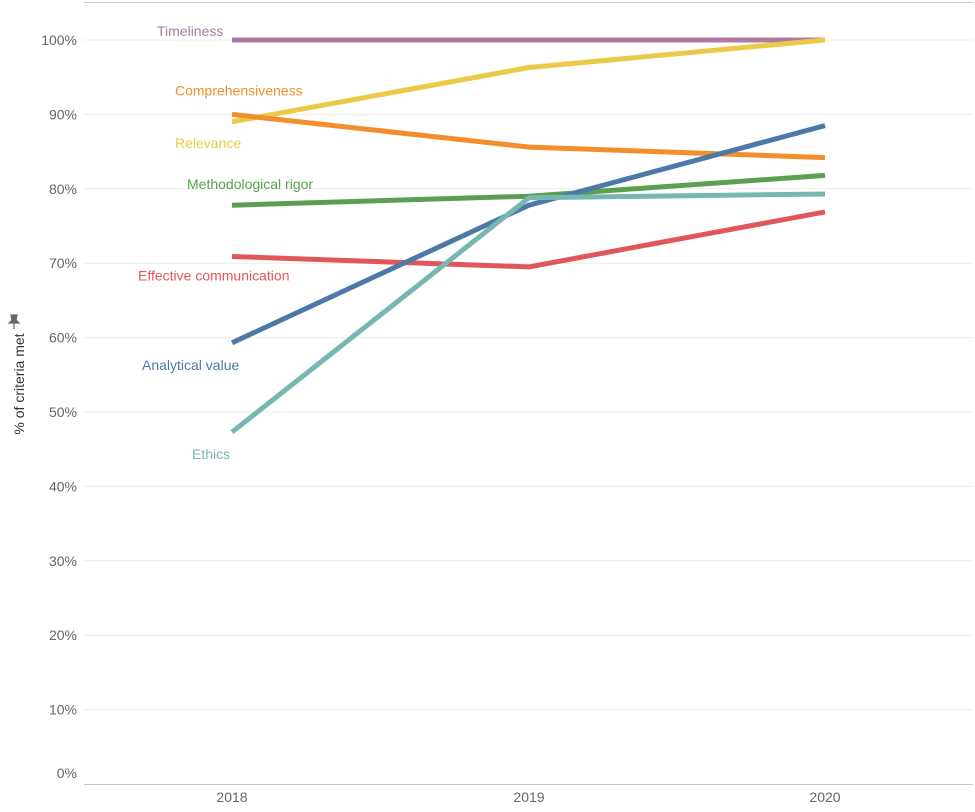  Describe the element at coordinates (63, 486) in the screenshot. I see `y-tick-label: 40%` at that location.